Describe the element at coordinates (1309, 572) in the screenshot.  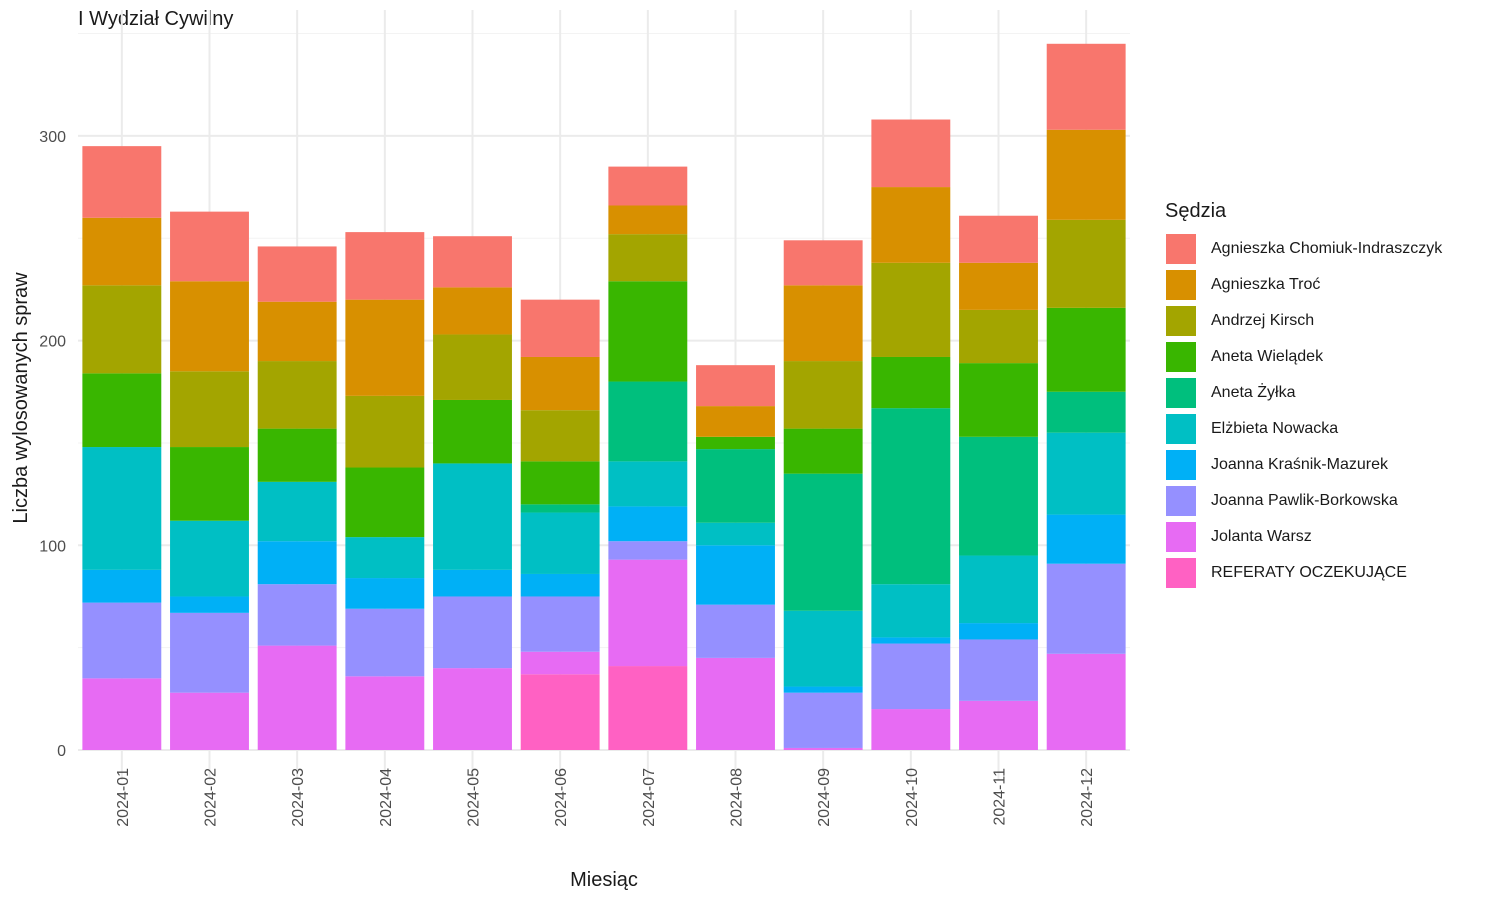
I see `legend-label: REFERATY OCZEKUJĄCE` at that location.